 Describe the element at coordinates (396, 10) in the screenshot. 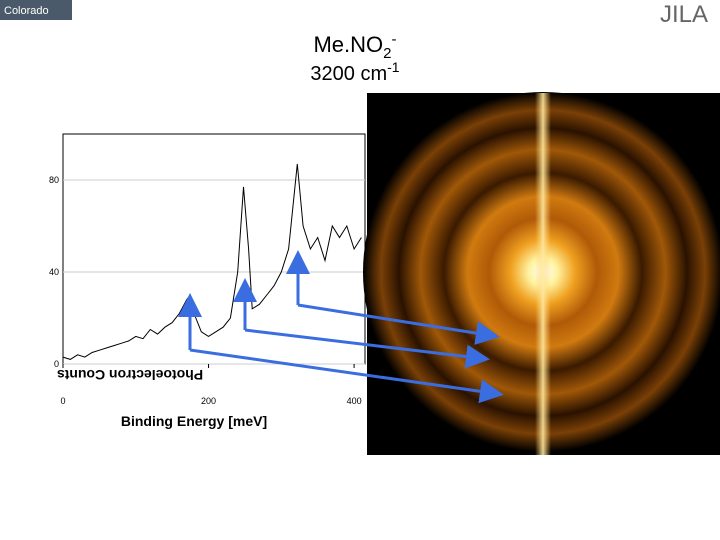

I see `header-bar` at that location.